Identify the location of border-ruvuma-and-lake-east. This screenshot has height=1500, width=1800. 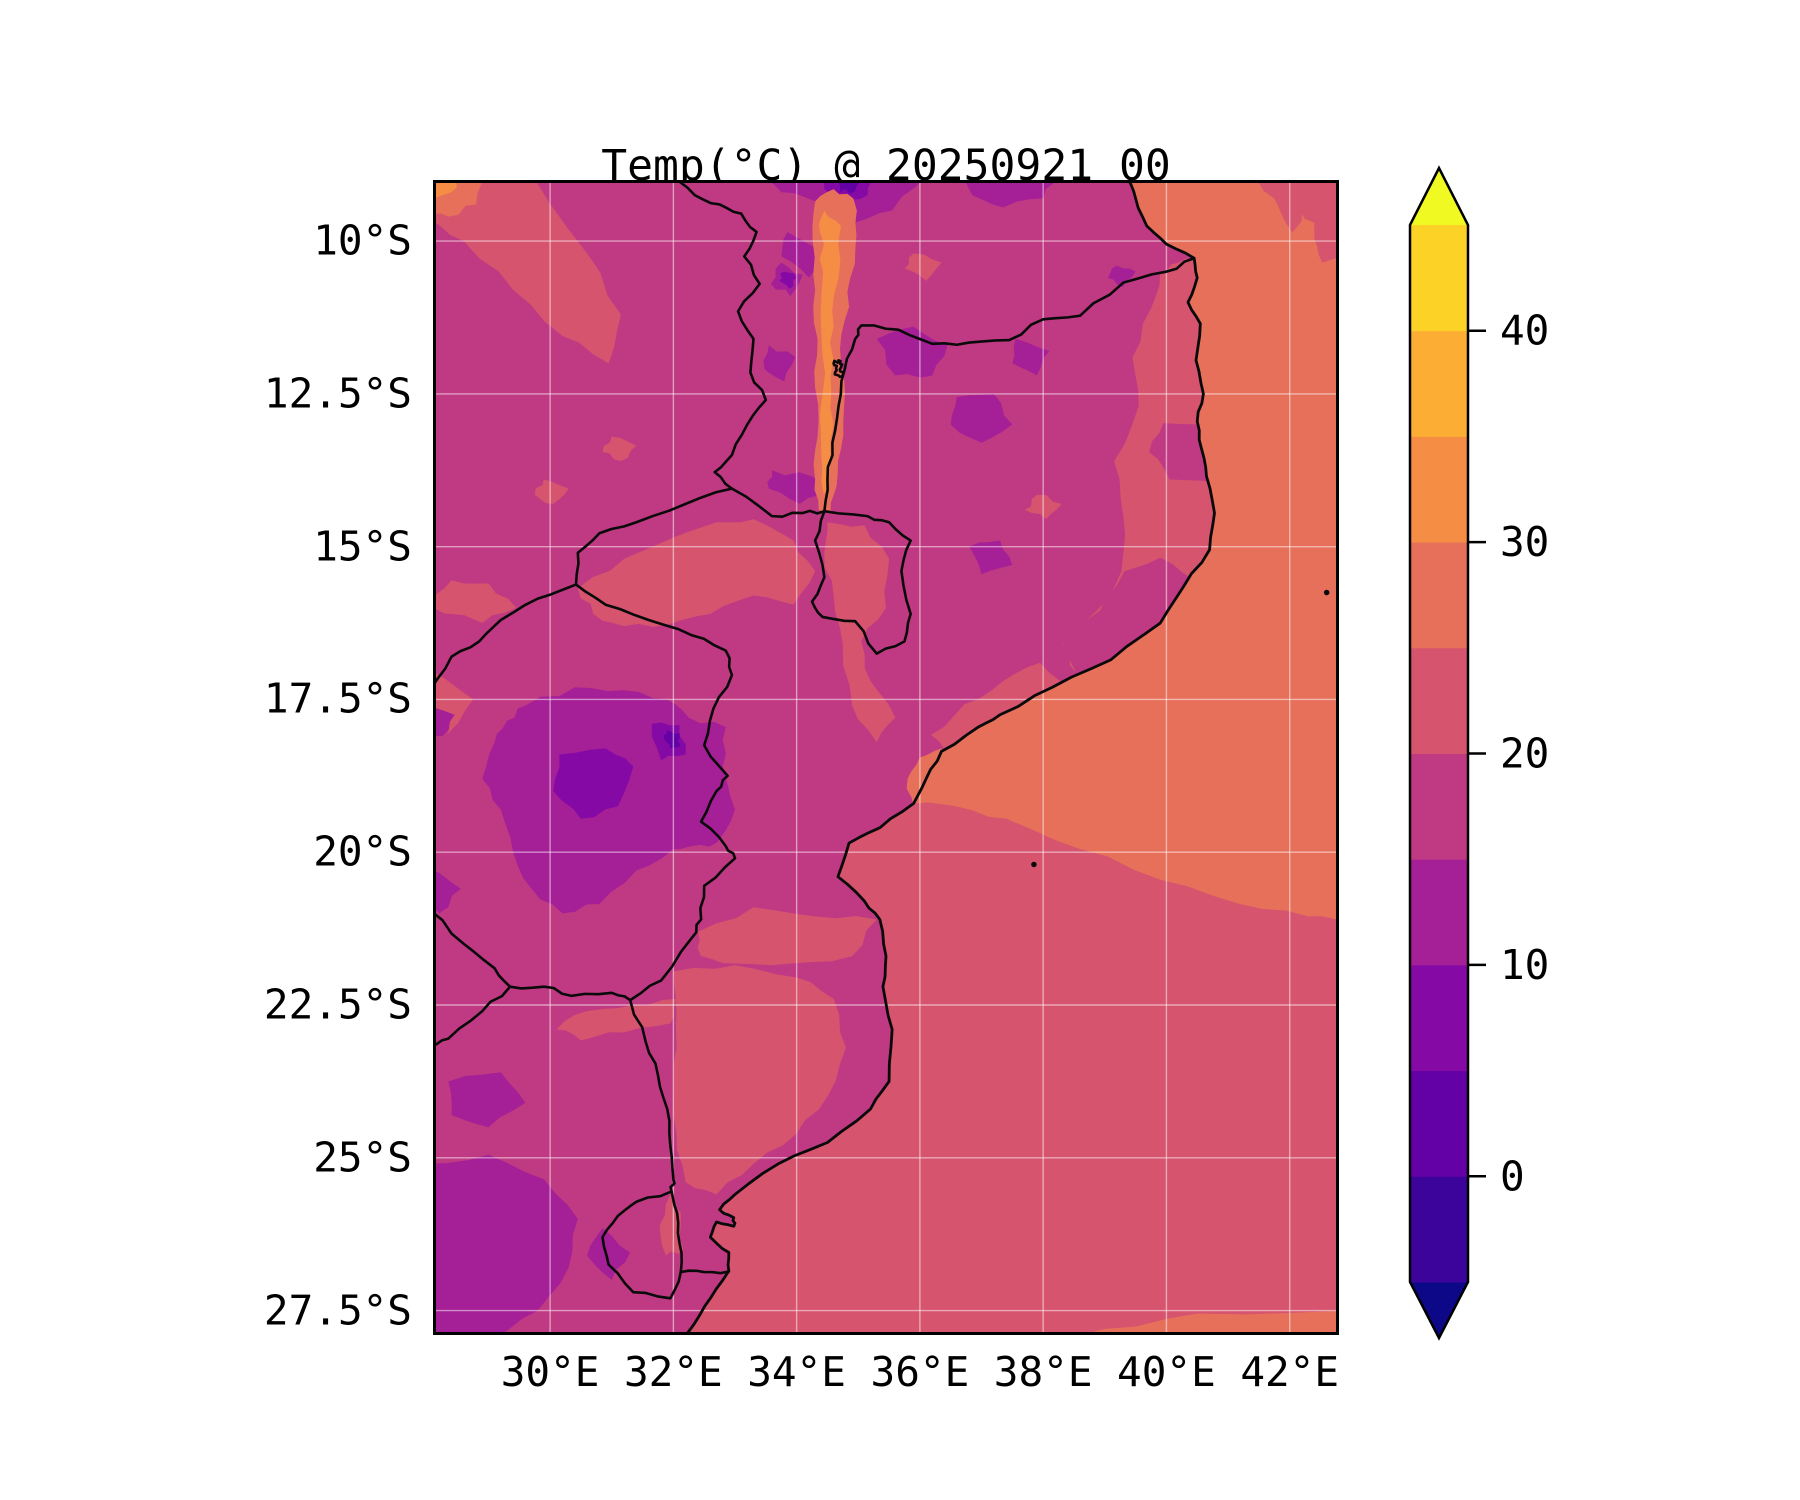
(1009, 384).